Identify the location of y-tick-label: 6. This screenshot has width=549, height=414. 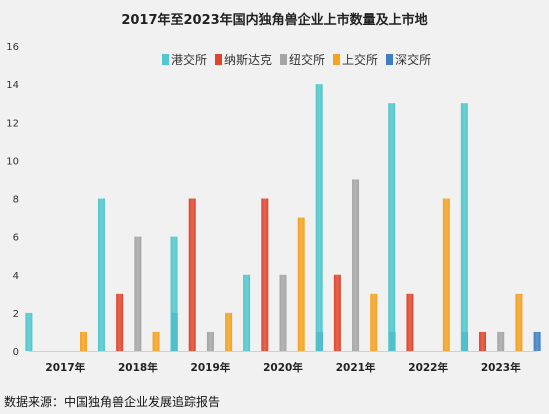
(16, 238).